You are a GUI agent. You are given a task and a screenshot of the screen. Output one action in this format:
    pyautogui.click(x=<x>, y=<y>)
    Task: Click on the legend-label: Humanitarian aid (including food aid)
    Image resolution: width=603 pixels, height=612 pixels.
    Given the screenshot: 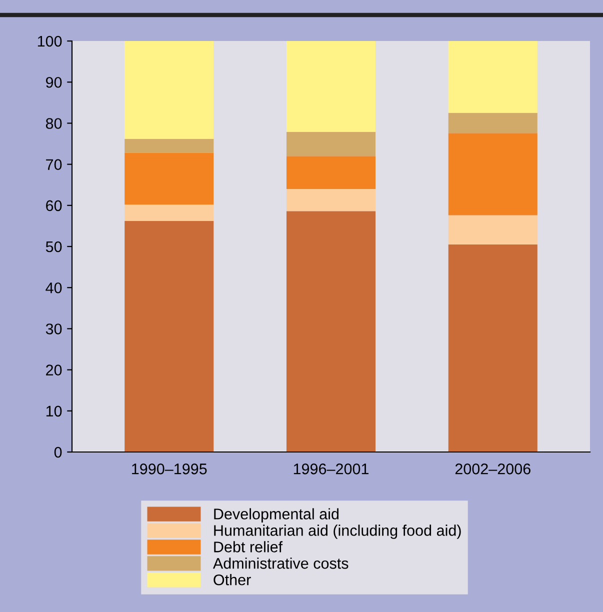 What is the action you would take?
    pyautogui.click(x=337, y=531)
    